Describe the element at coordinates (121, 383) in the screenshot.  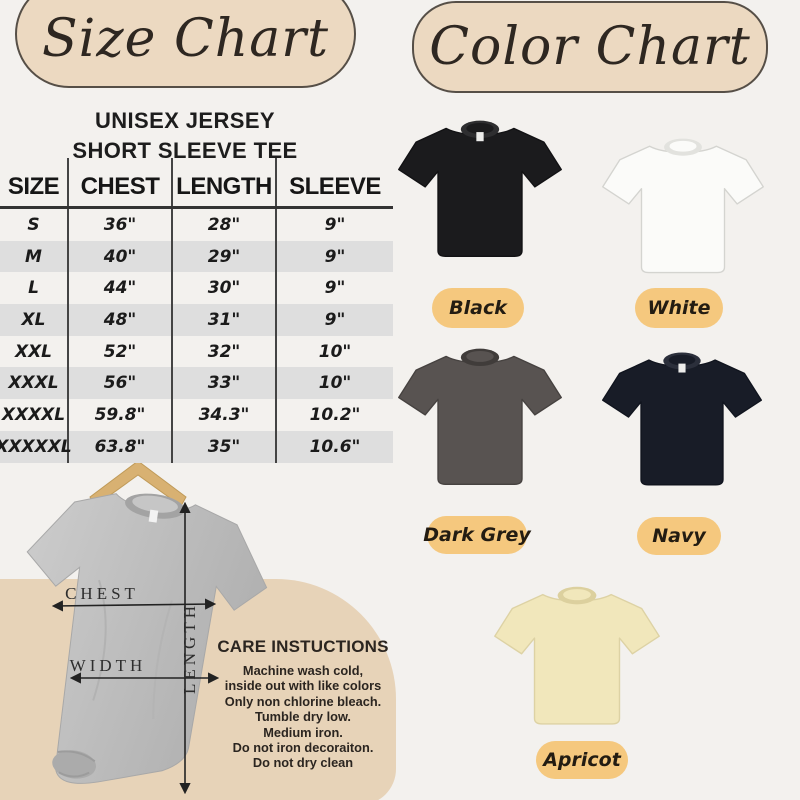
I see `size-value: 56"` at that location.